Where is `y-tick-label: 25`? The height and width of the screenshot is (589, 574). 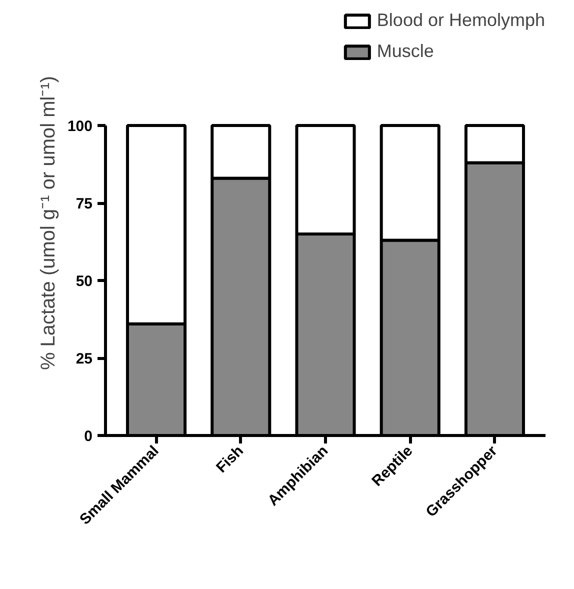
y-tick-label: 25 is located at coordinates (84, 359).